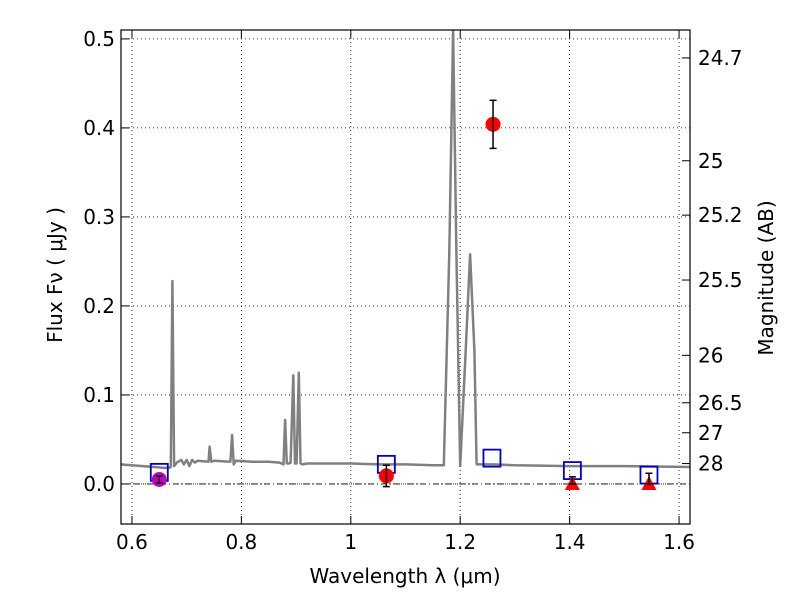  Describe the element at coordinates (710, 464) in the screenshot. I see `y2-tick-label: 28` at that location.